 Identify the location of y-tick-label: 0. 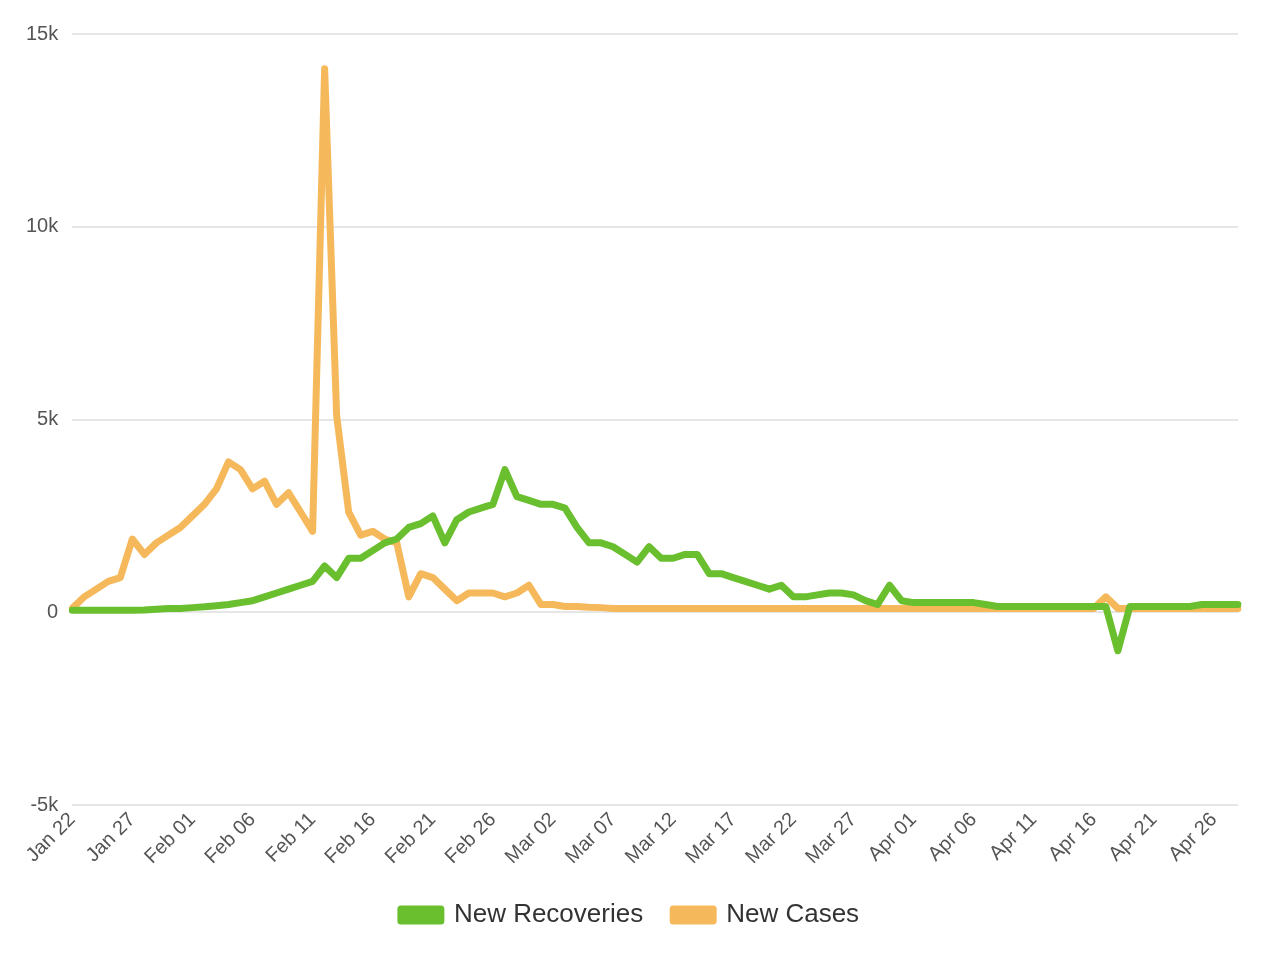
(53, 610).